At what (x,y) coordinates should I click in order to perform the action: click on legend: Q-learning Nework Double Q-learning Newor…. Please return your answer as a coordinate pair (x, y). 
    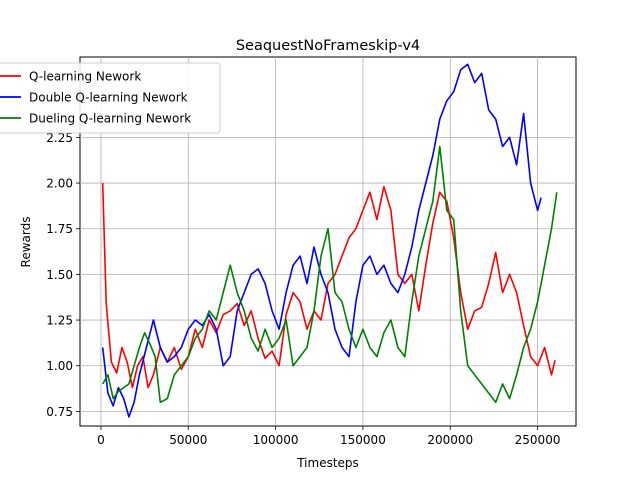
    Looking at the image, I should click on (110, 98).